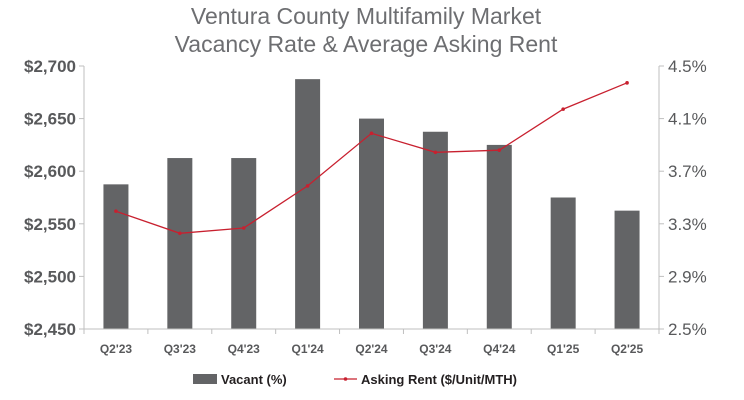 This screenshot has height=400, width=744. Describe the element at coordinates (371, 349) in the screenshot. I see `x-tick-label: Q2'24` at that location.